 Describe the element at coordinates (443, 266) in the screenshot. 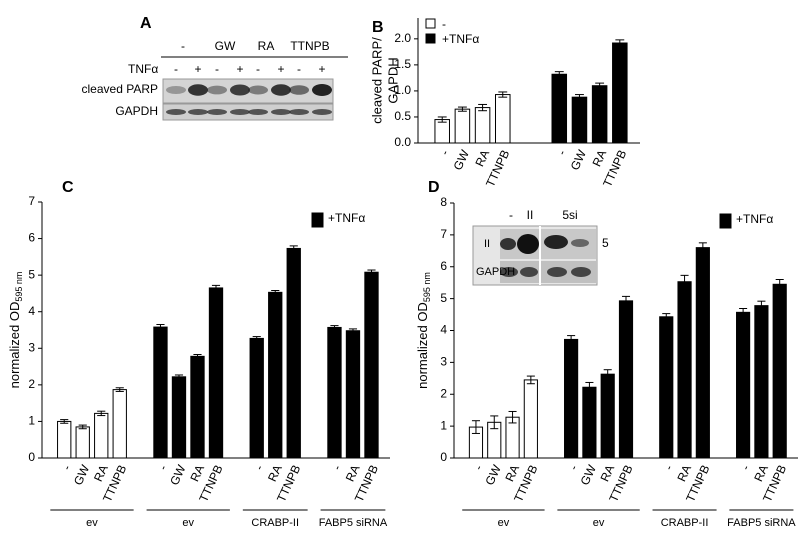

I see `y-tick-label: 6` at that location.